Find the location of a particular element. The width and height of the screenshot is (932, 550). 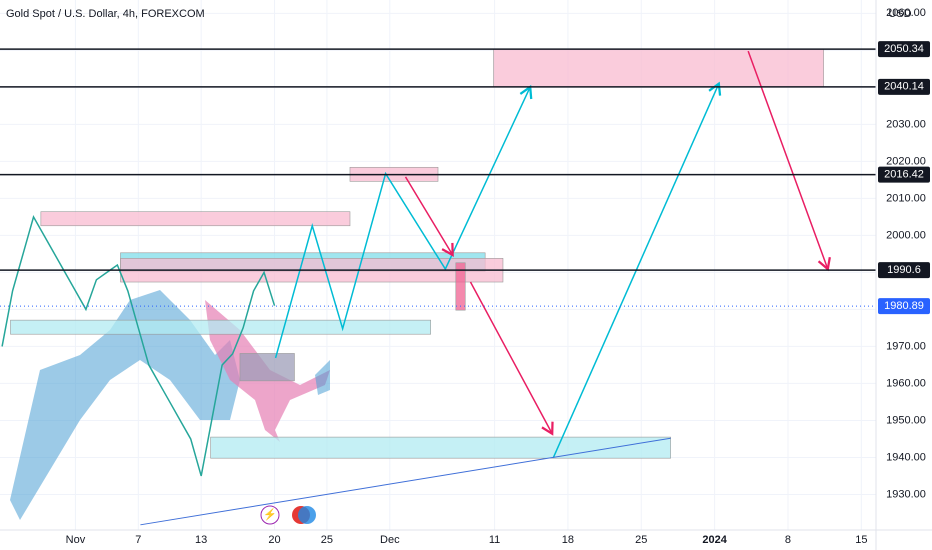

price-line is located at coordinates (138, 345).